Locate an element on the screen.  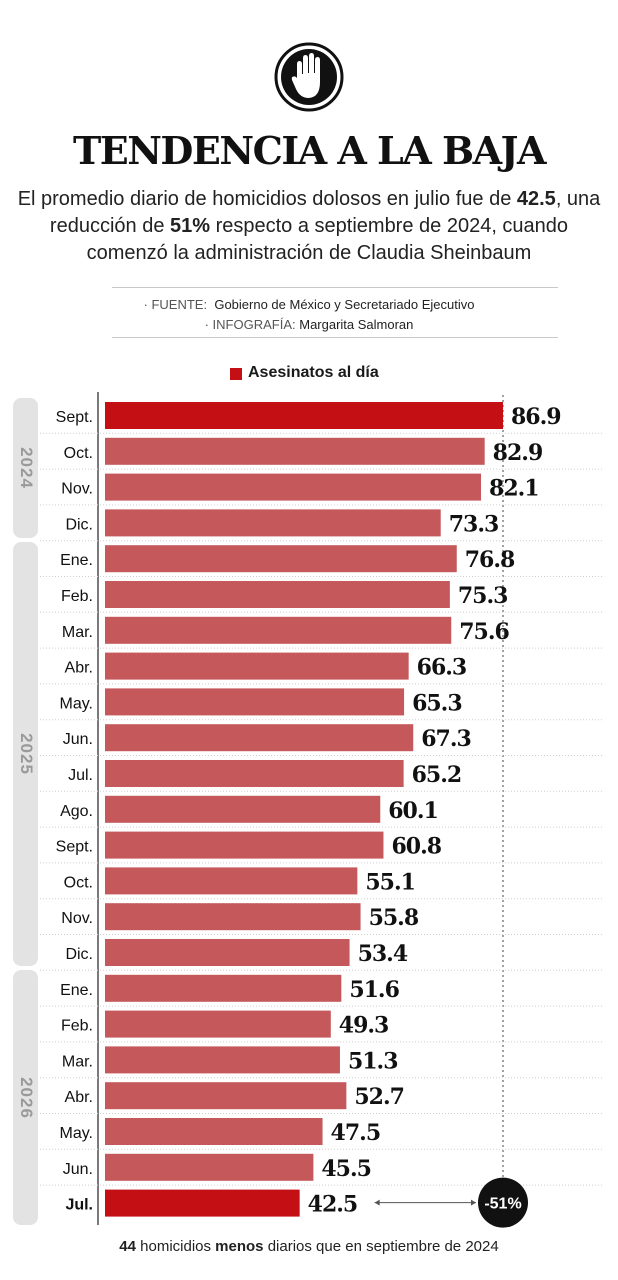
divider-bottom is located at coordinates (335, 337).